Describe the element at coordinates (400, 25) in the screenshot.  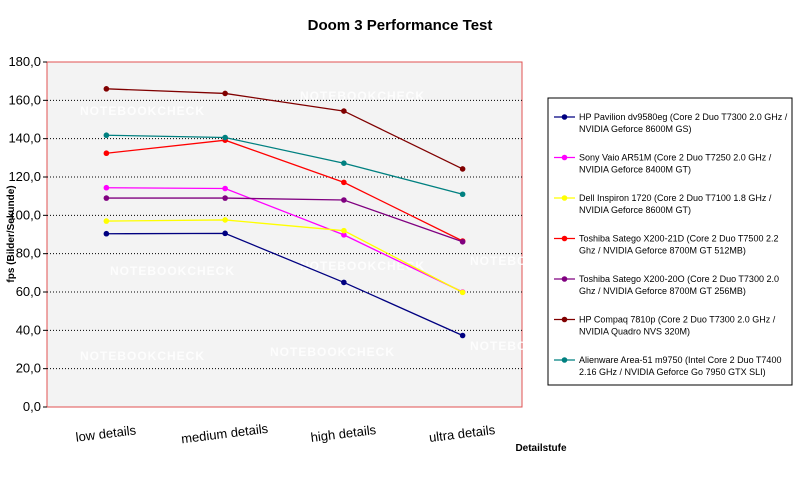
I see `chart-title: Doom 3 Performance Test` at that location.